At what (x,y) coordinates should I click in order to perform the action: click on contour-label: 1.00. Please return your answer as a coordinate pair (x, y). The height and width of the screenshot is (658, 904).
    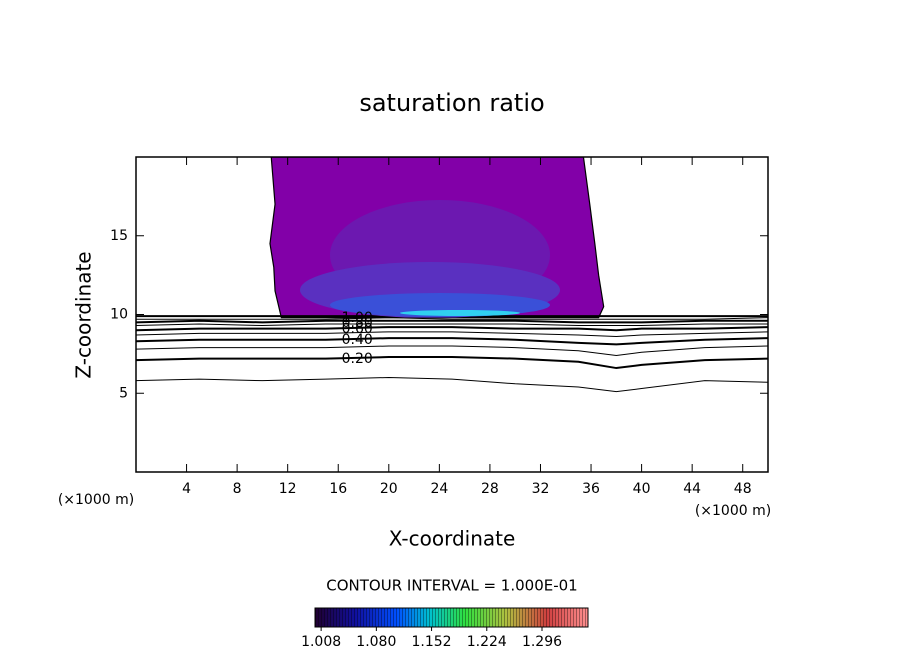
    Looking at the image, I should click on (357, 318).